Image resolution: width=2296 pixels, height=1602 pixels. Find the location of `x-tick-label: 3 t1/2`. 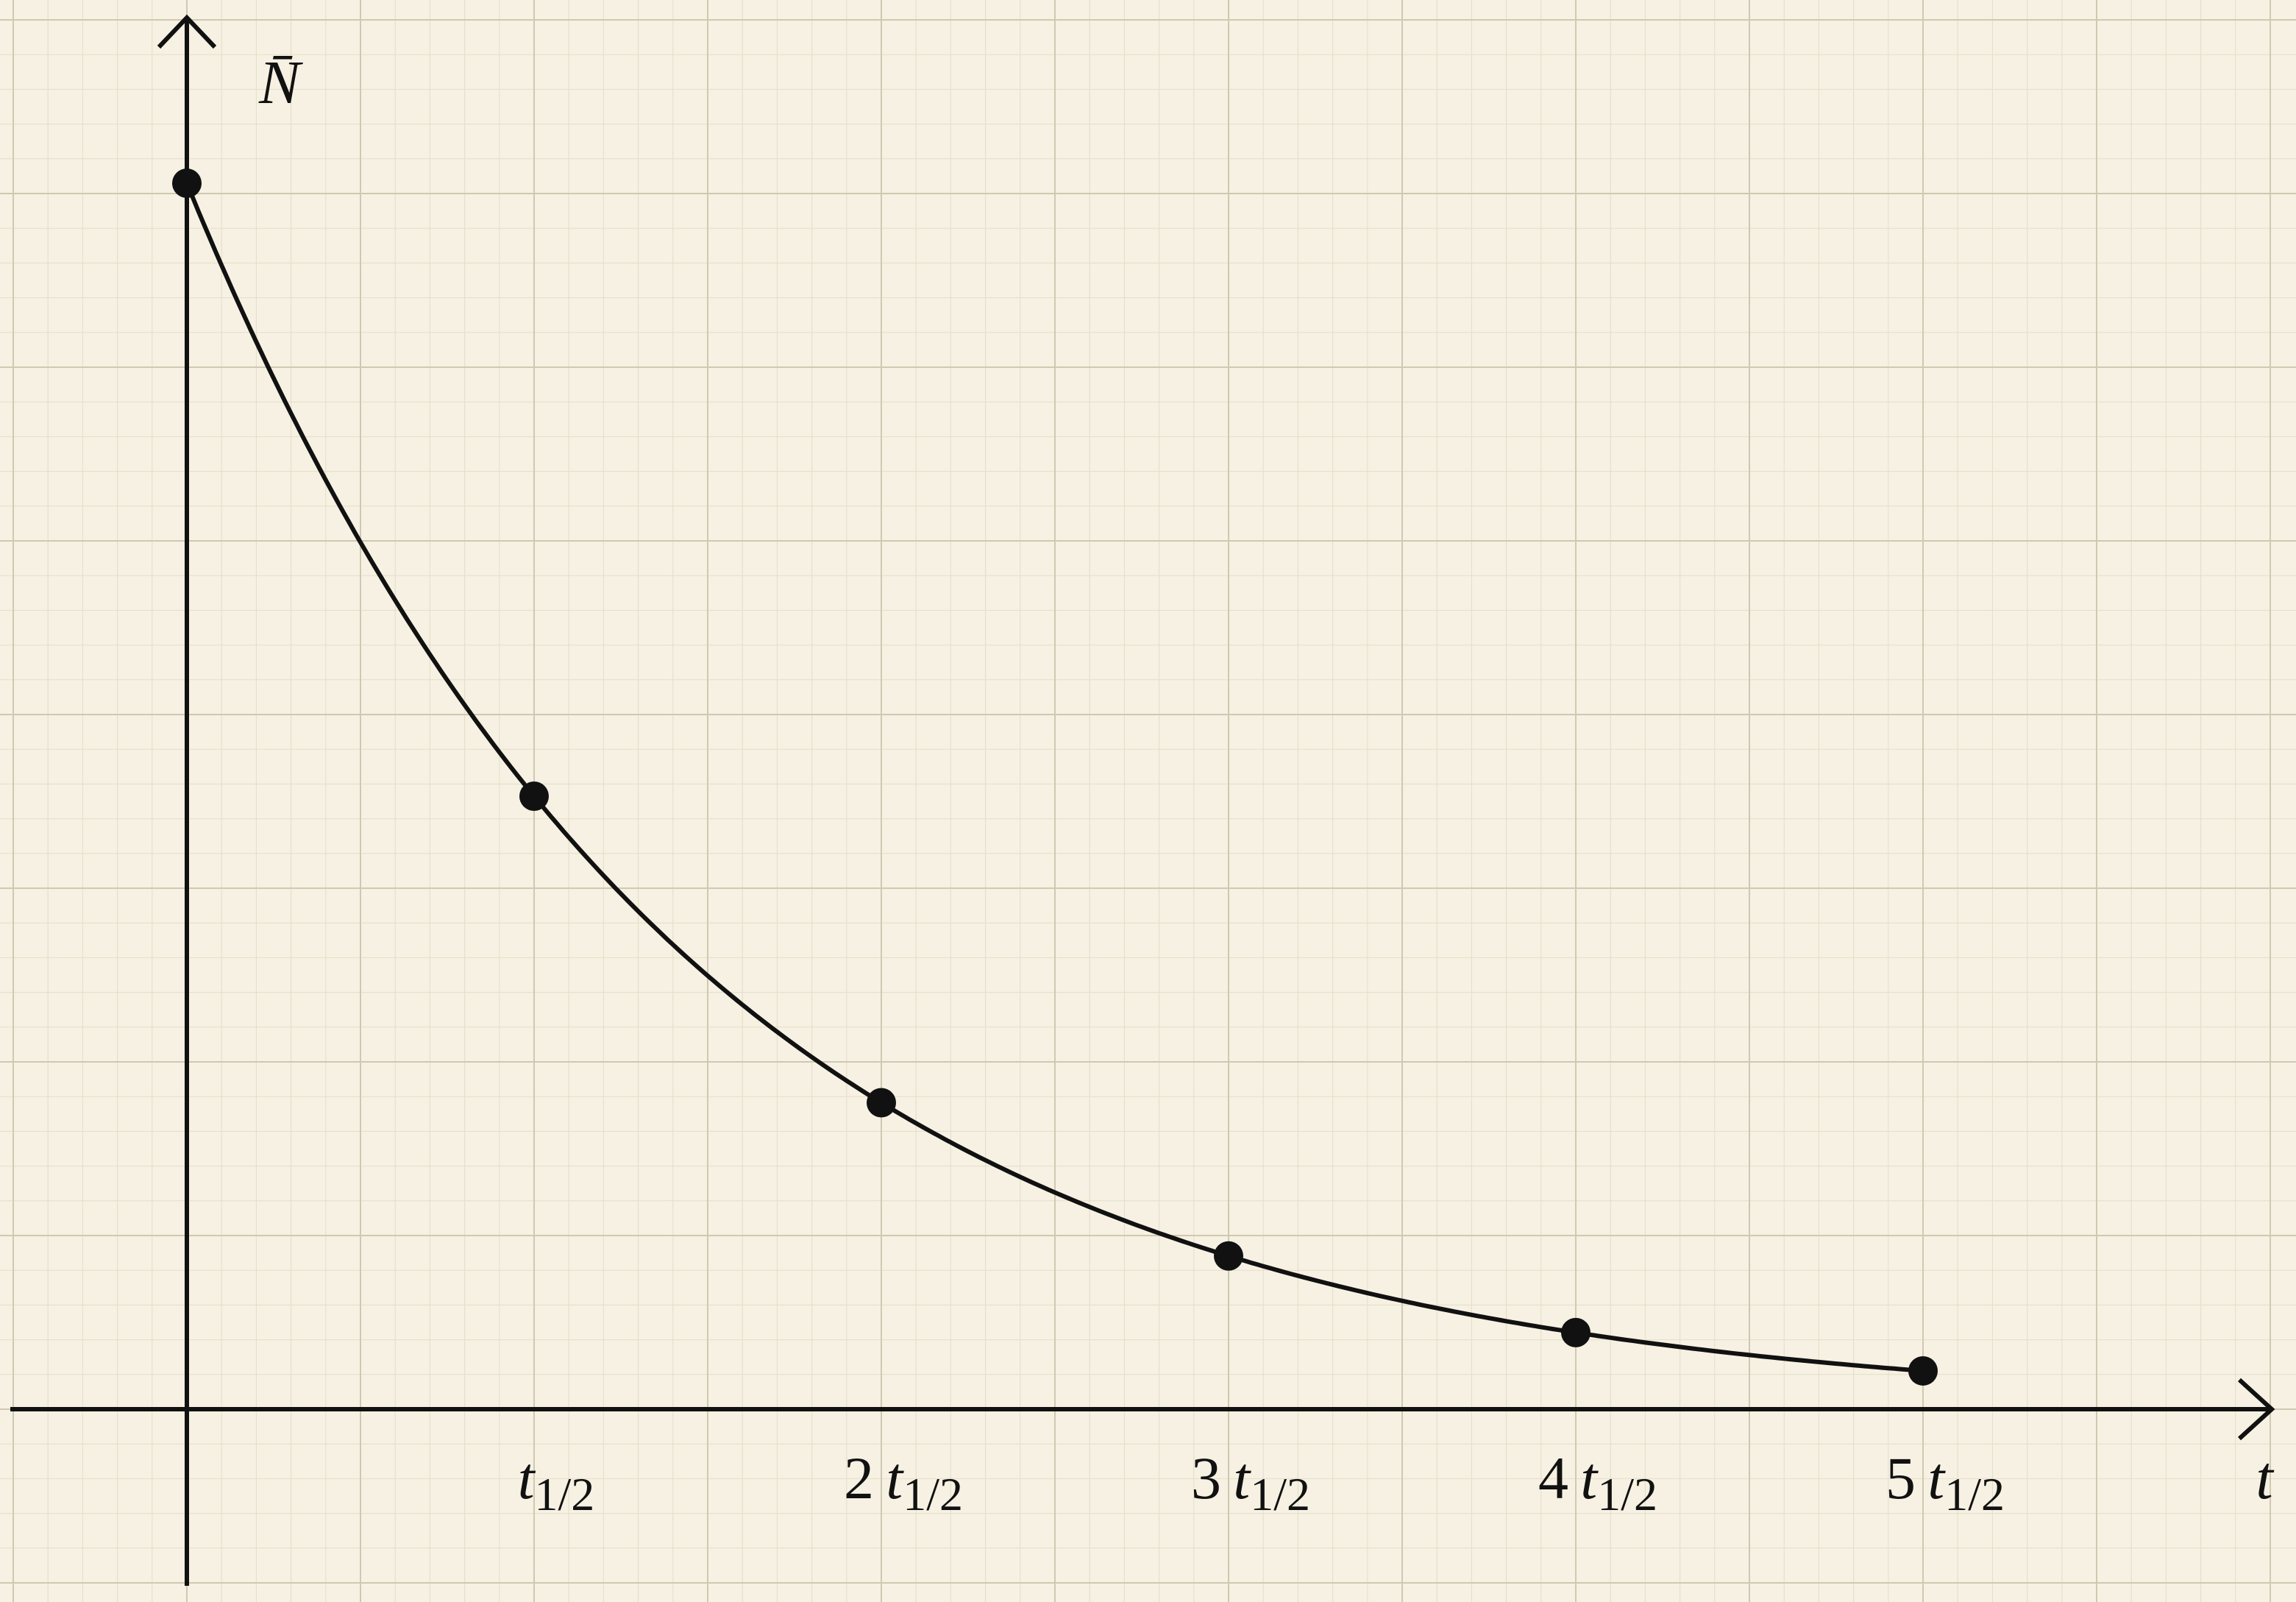

x-tick-label: 3 t1/2 is located at coordinates (1250, 1483).